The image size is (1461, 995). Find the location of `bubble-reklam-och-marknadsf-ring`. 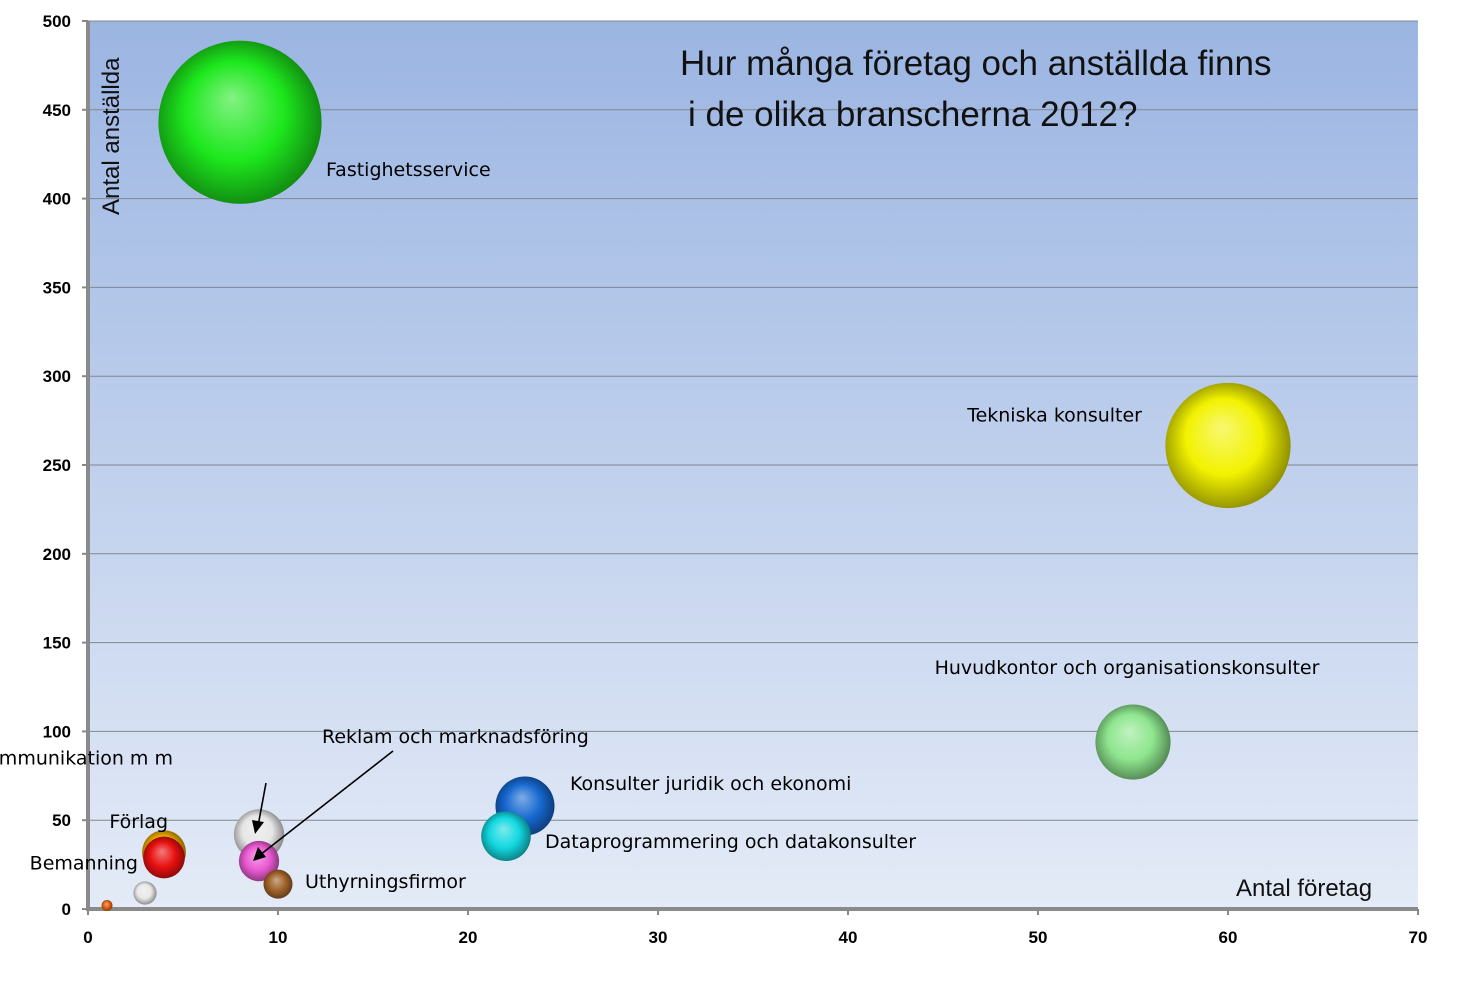

bubble-reklam-och-marknadsf-ring is located at coordinates (259, 861).